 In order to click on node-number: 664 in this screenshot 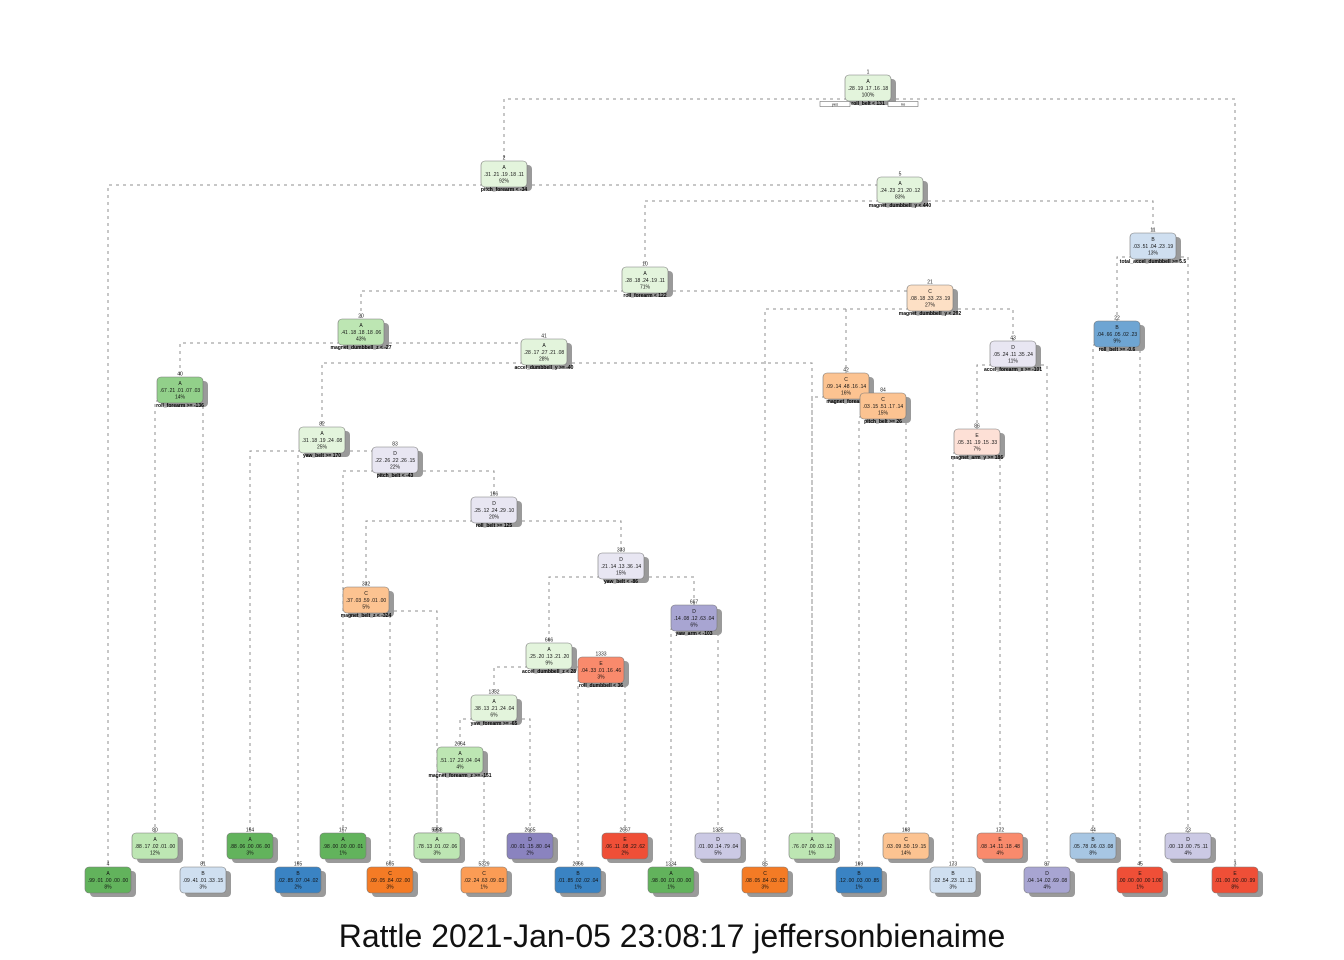, I will do `click(437, 831)`.